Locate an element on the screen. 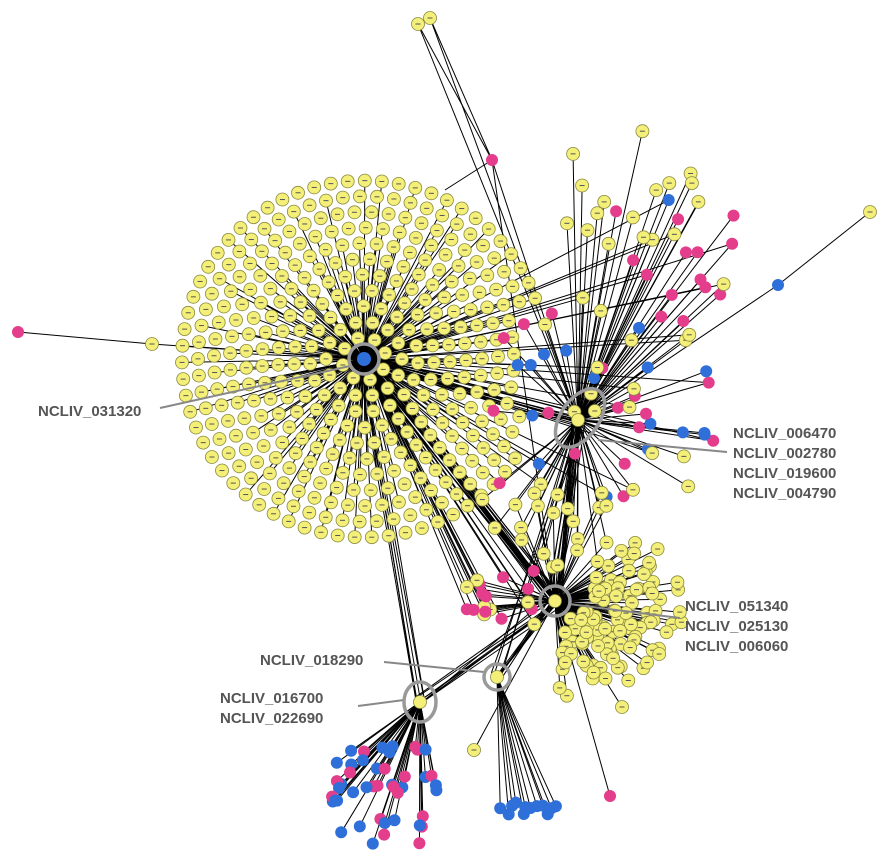 The width and height of the screenshot is (877, 853). node-label: NCLIV_025130 is located at coordinates (736, 626).